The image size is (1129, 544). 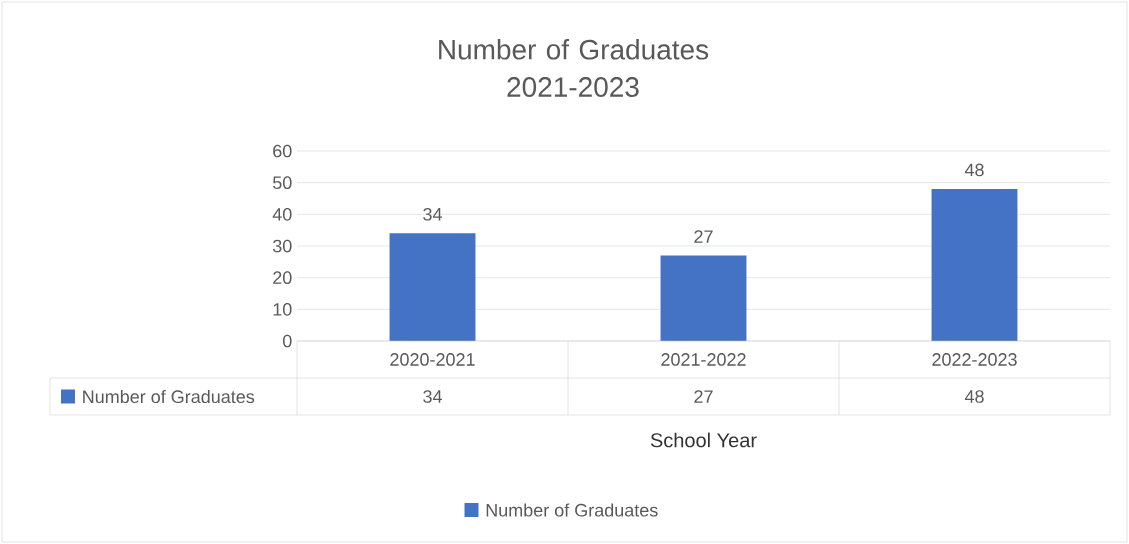 I want to click on y-tick-label: 20, so click(x=282, y=278).